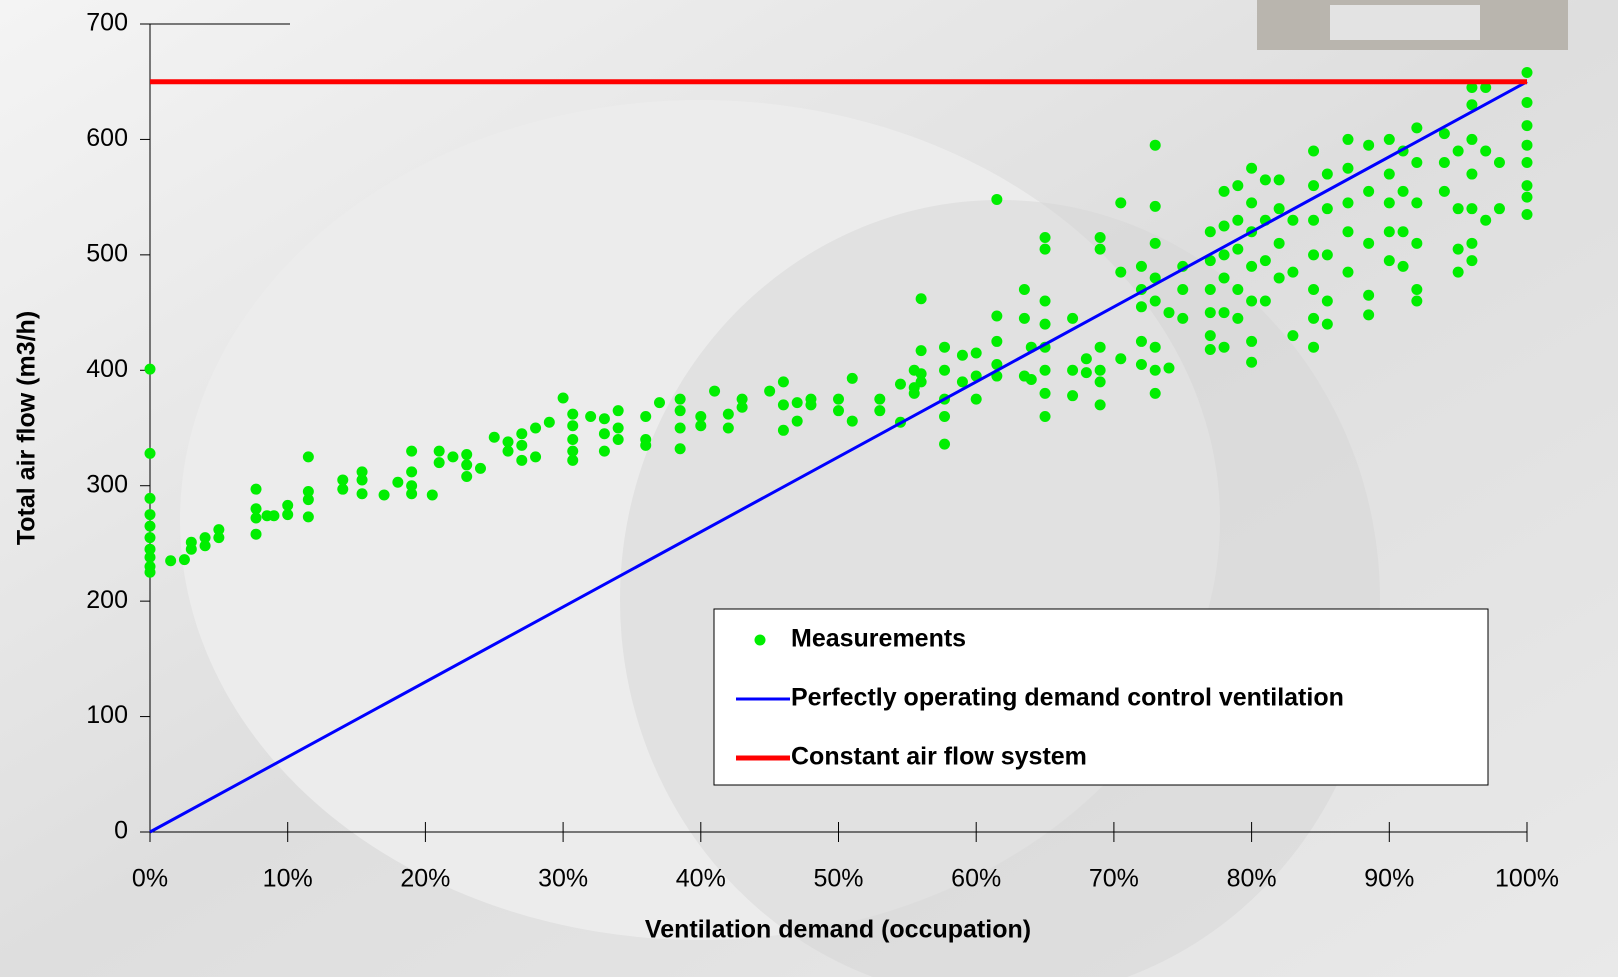 This screenshot has height=977, width=1618. I want to click on x-tick-label: 70%, so click(1114, 879).